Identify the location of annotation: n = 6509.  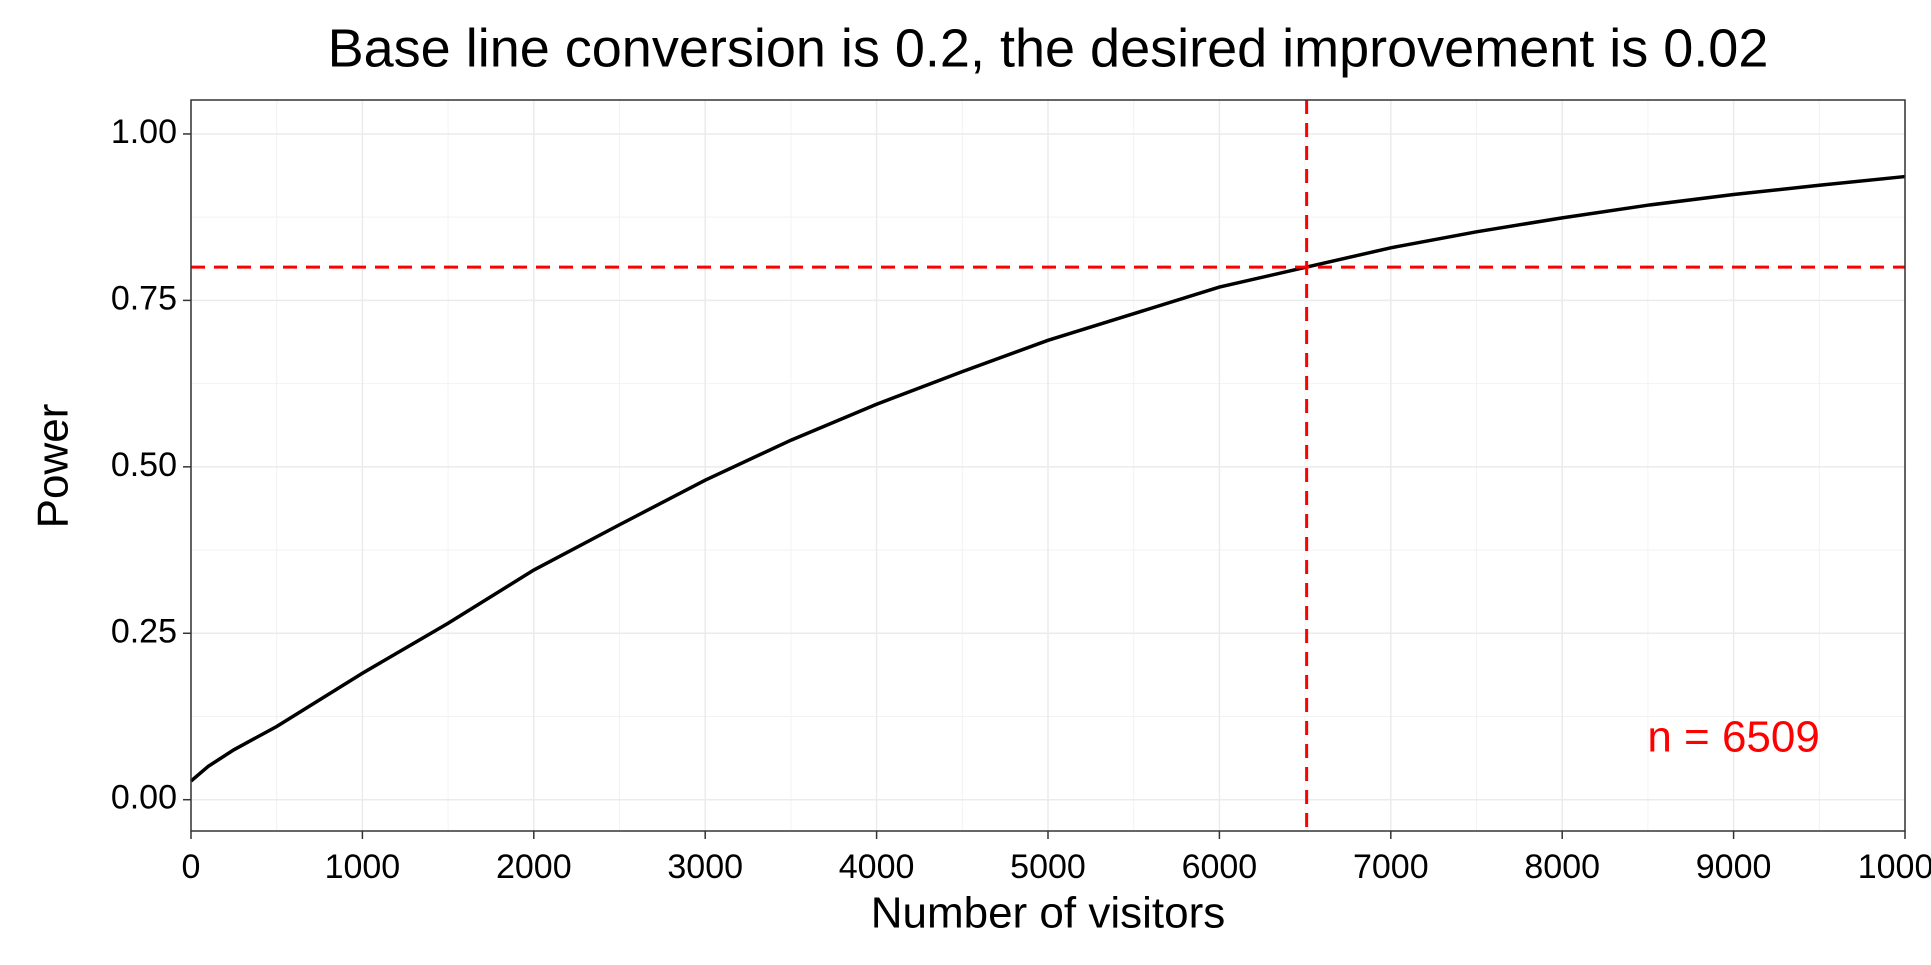
(1733, 736).